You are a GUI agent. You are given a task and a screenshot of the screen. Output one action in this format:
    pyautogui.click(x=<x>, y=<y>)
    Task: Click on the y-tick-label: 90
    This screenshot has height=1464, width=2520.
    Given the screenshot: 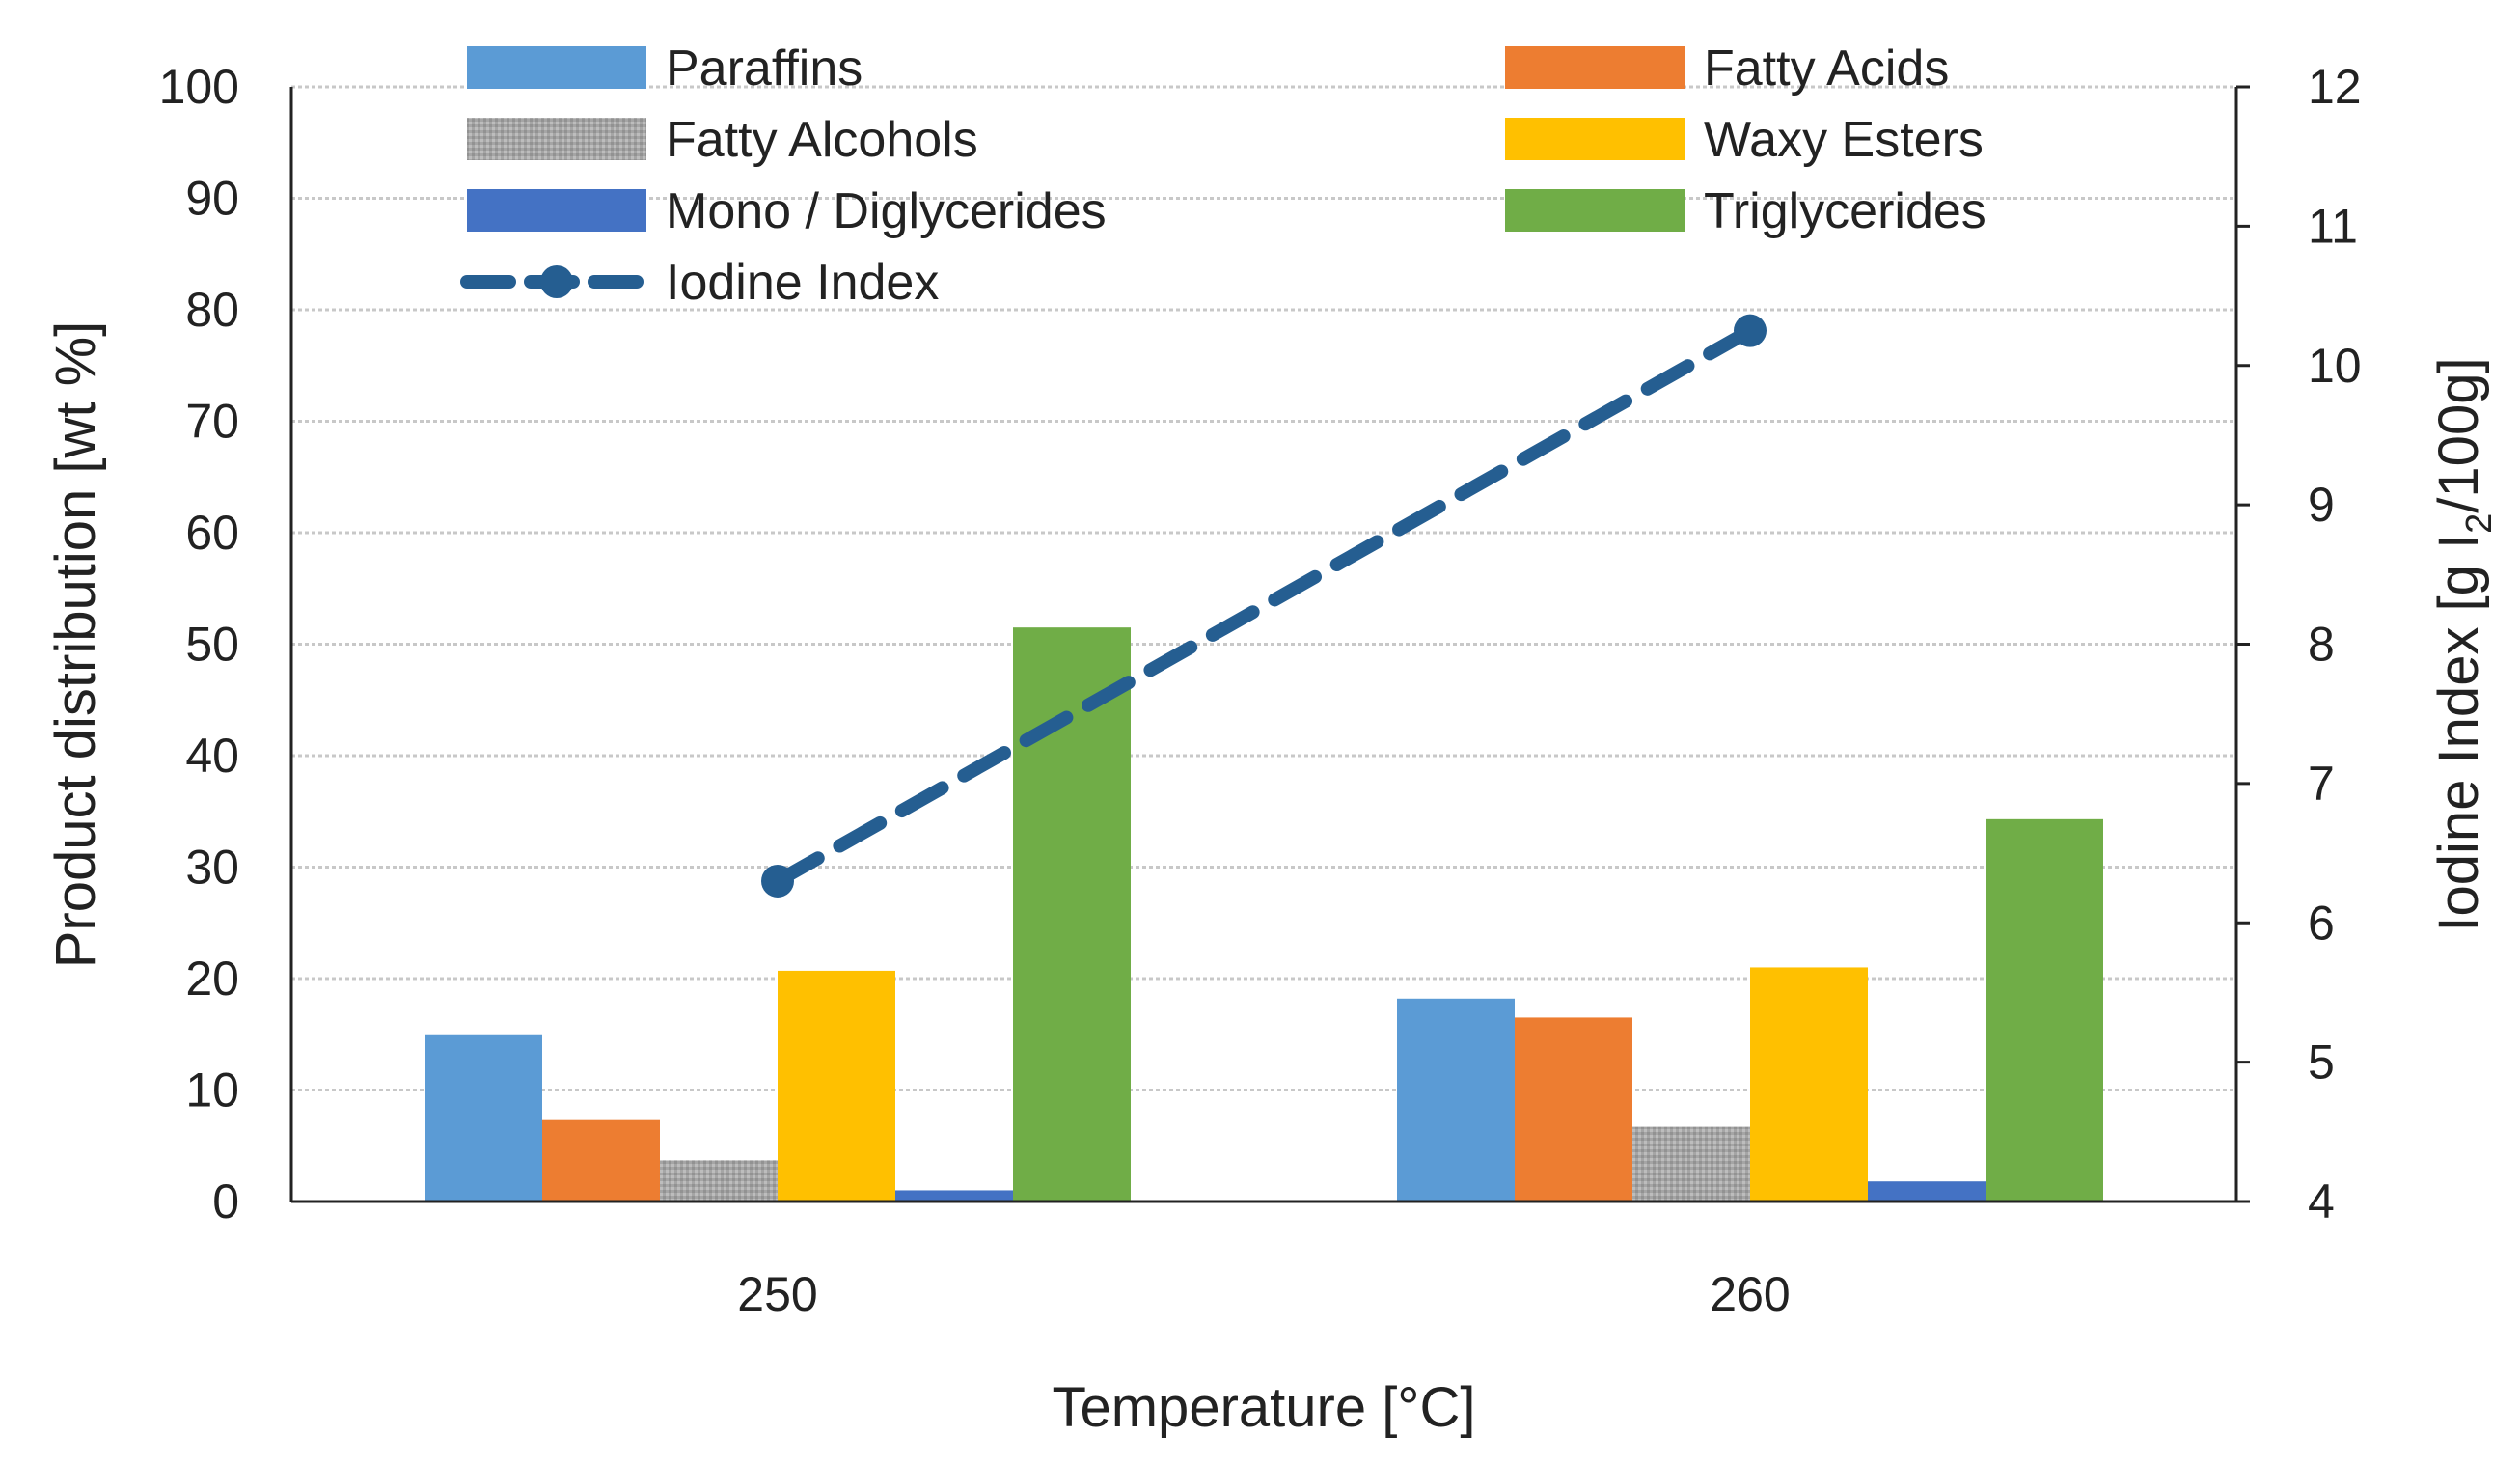 What is the action you would take?
    pyautogui.click(x=212, y=199)
    